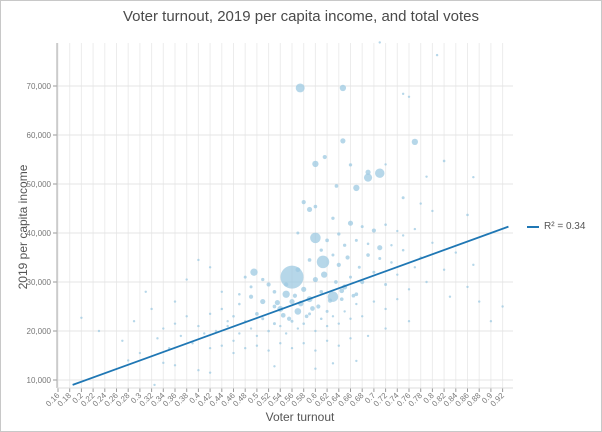  I want to click on x-tick-label: 0.92, so click(498, 400).